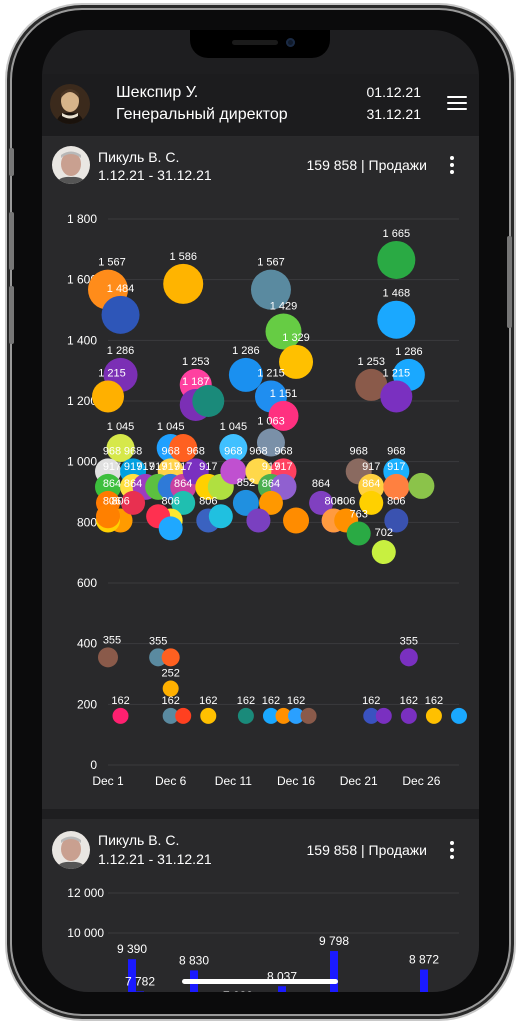 The width and height of the screenshot is (521, 1024). What do you see at coordinates (71, 165) in the screenshot?
I see `employee-avatar` at bounding box center [71, 165].